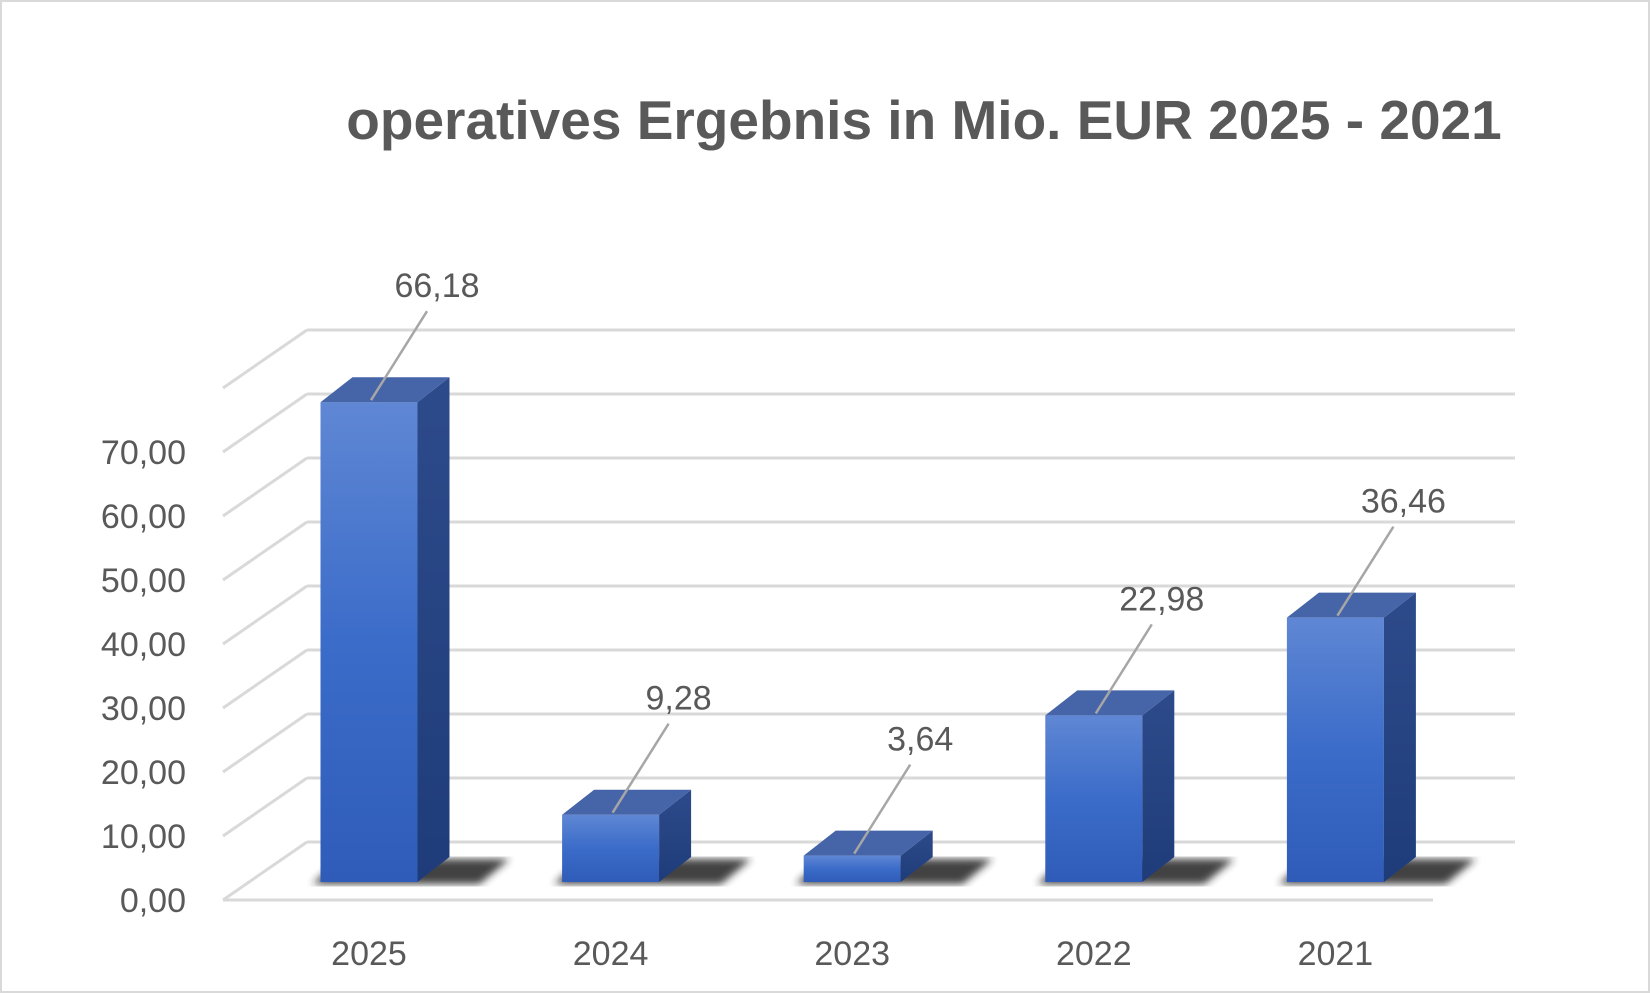 This screenshot has height=993, width=1650. I want to click on data-label: 22,98, so click(1161, 599).